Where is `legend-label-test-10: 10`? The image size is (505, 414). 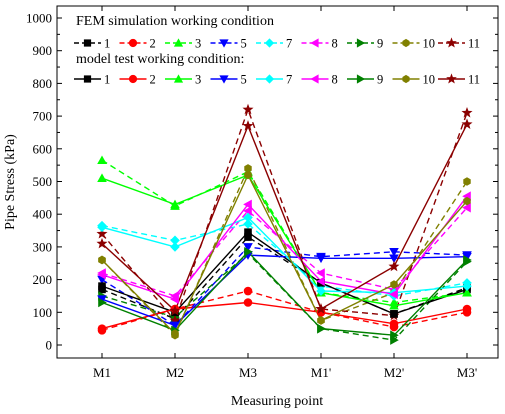
legend-label-test-10: 10 is located at coordinates (429, 80).